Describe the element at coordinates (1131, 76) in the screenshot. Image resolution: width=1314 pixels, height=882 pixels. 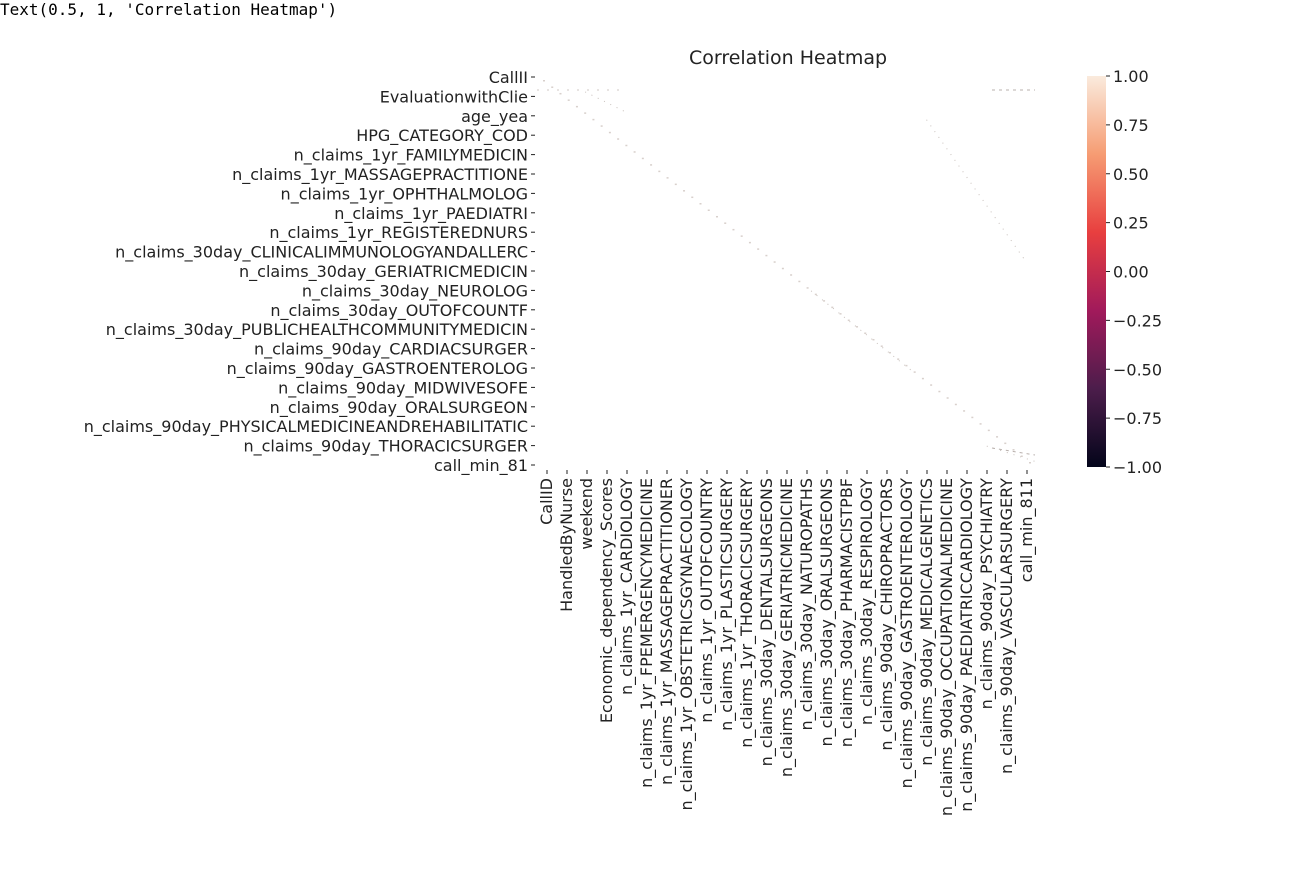
I see `colorbar-tick-label: 1.00` at that location.